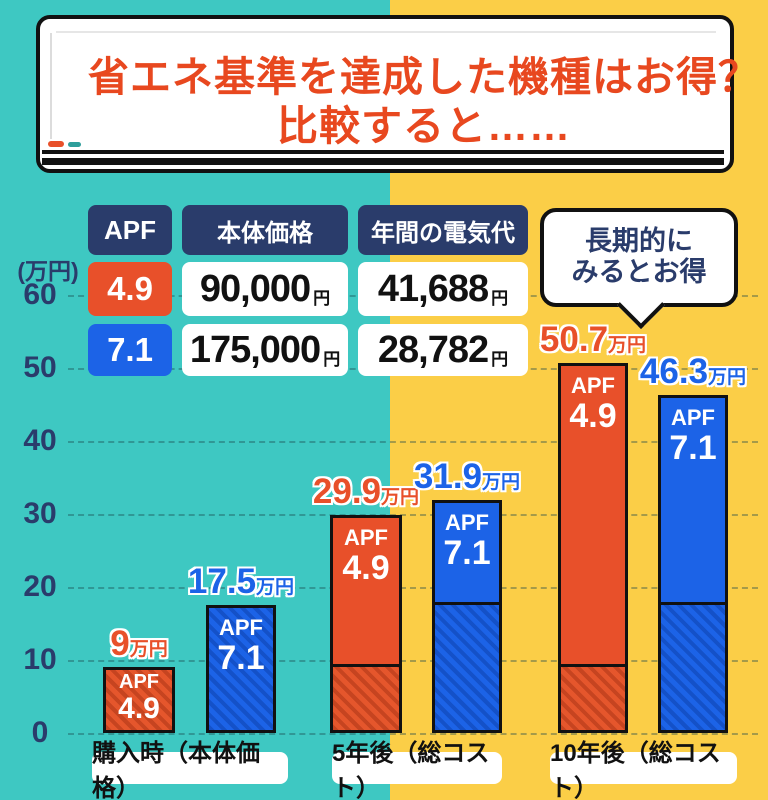 This screenshot has width=768, height=800. I want to click on table-header-electricity: 年間の電気代, so click(443, 230).